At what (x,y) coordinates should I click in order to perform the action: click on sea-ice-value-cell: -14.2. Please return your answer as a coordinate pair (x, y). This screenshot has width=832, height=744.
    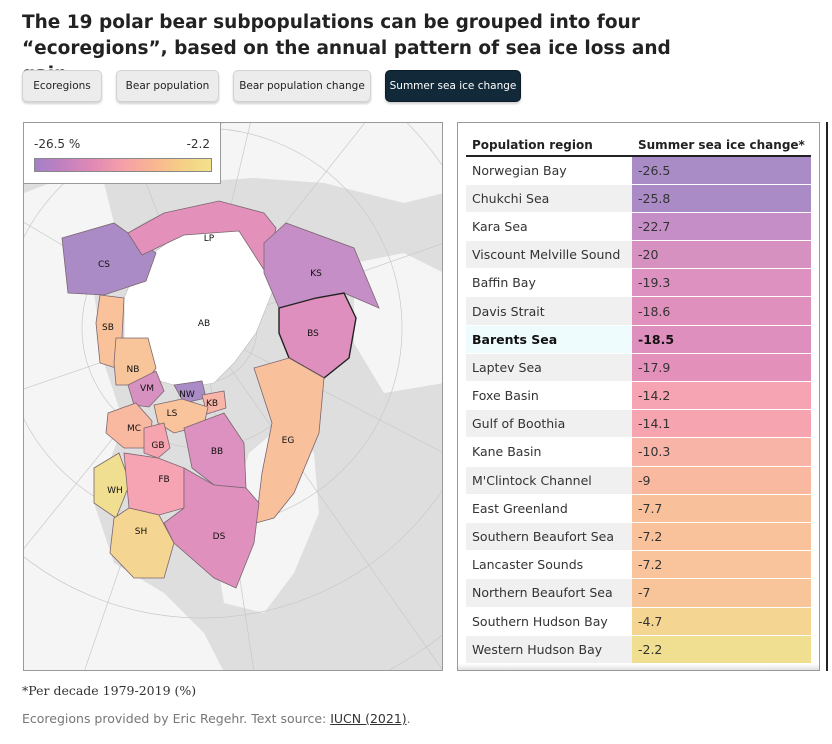
    Looking at the image, I should click on (721, 396).